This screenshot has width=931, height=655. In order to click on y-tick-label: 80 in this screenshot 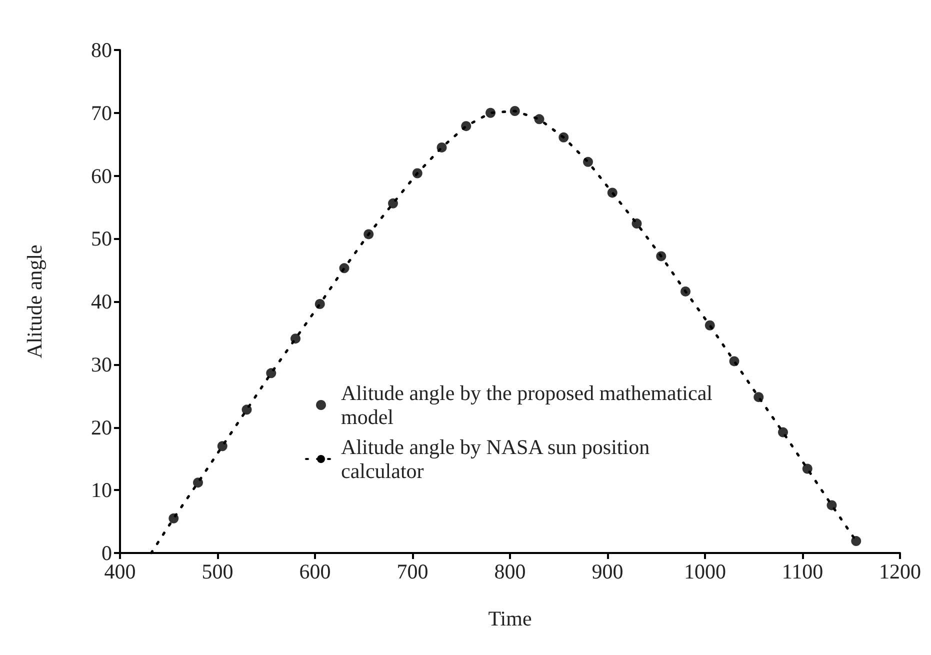, I will do `click(101, 50)`.